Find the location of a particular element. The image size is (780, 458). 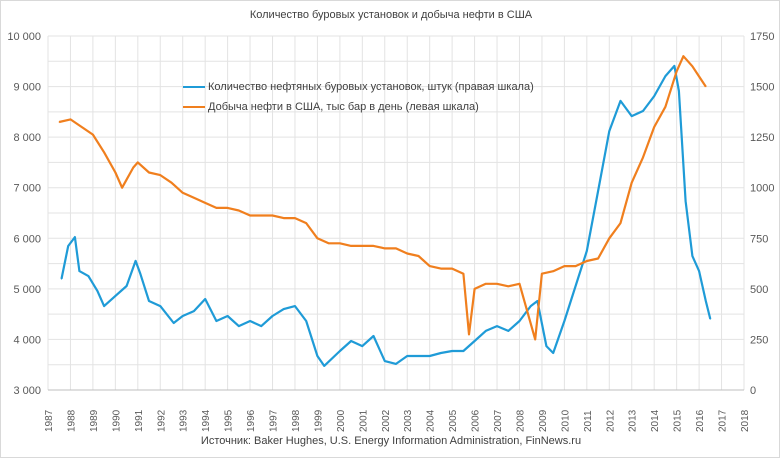

x-tick-label: 2009 is located at coordinates (543, 420).